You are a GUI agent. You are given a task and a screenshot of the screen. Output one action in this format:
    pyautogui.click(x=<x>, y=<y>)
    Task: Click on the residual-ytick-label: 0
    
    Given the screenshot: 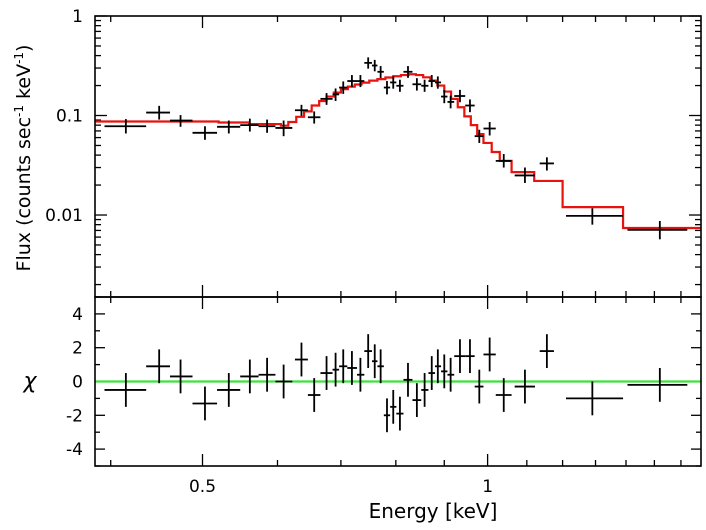 What is the action you would take?
    pyautogui.click(x=77, y=383)
    